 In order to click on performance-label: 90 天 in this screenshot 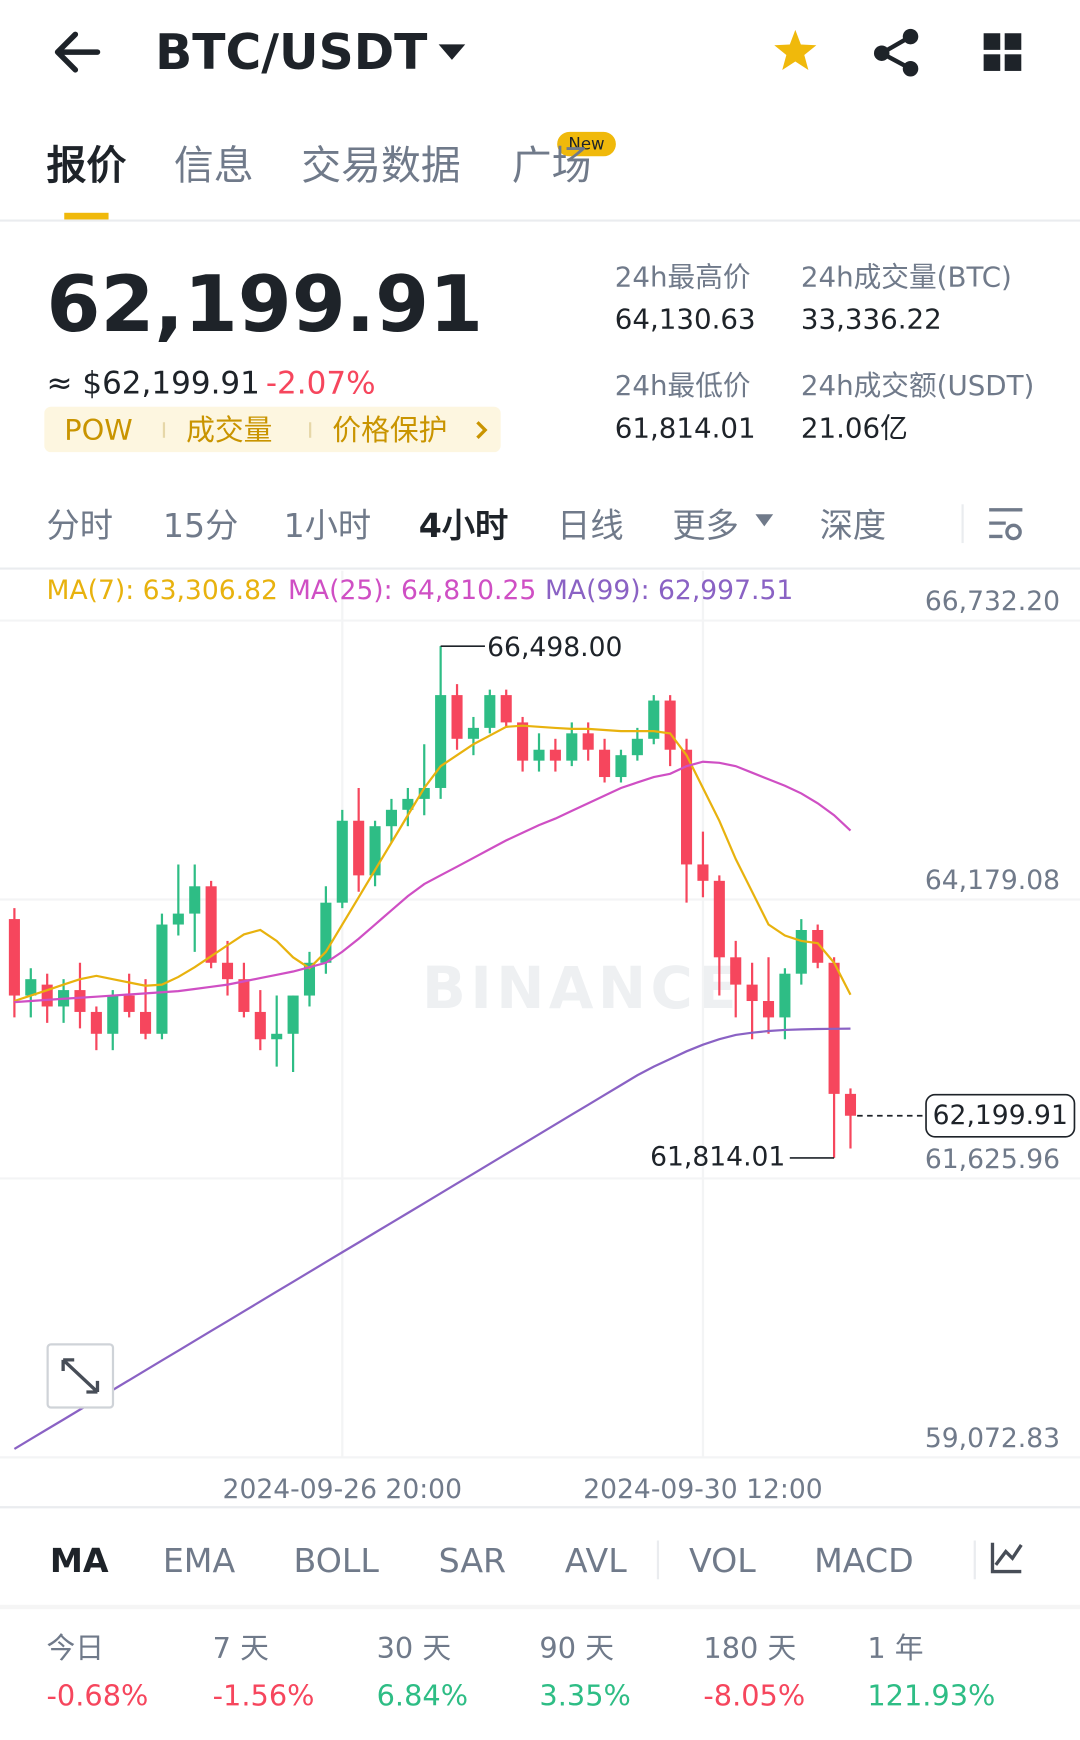, I will do `click(576, 1648)`.